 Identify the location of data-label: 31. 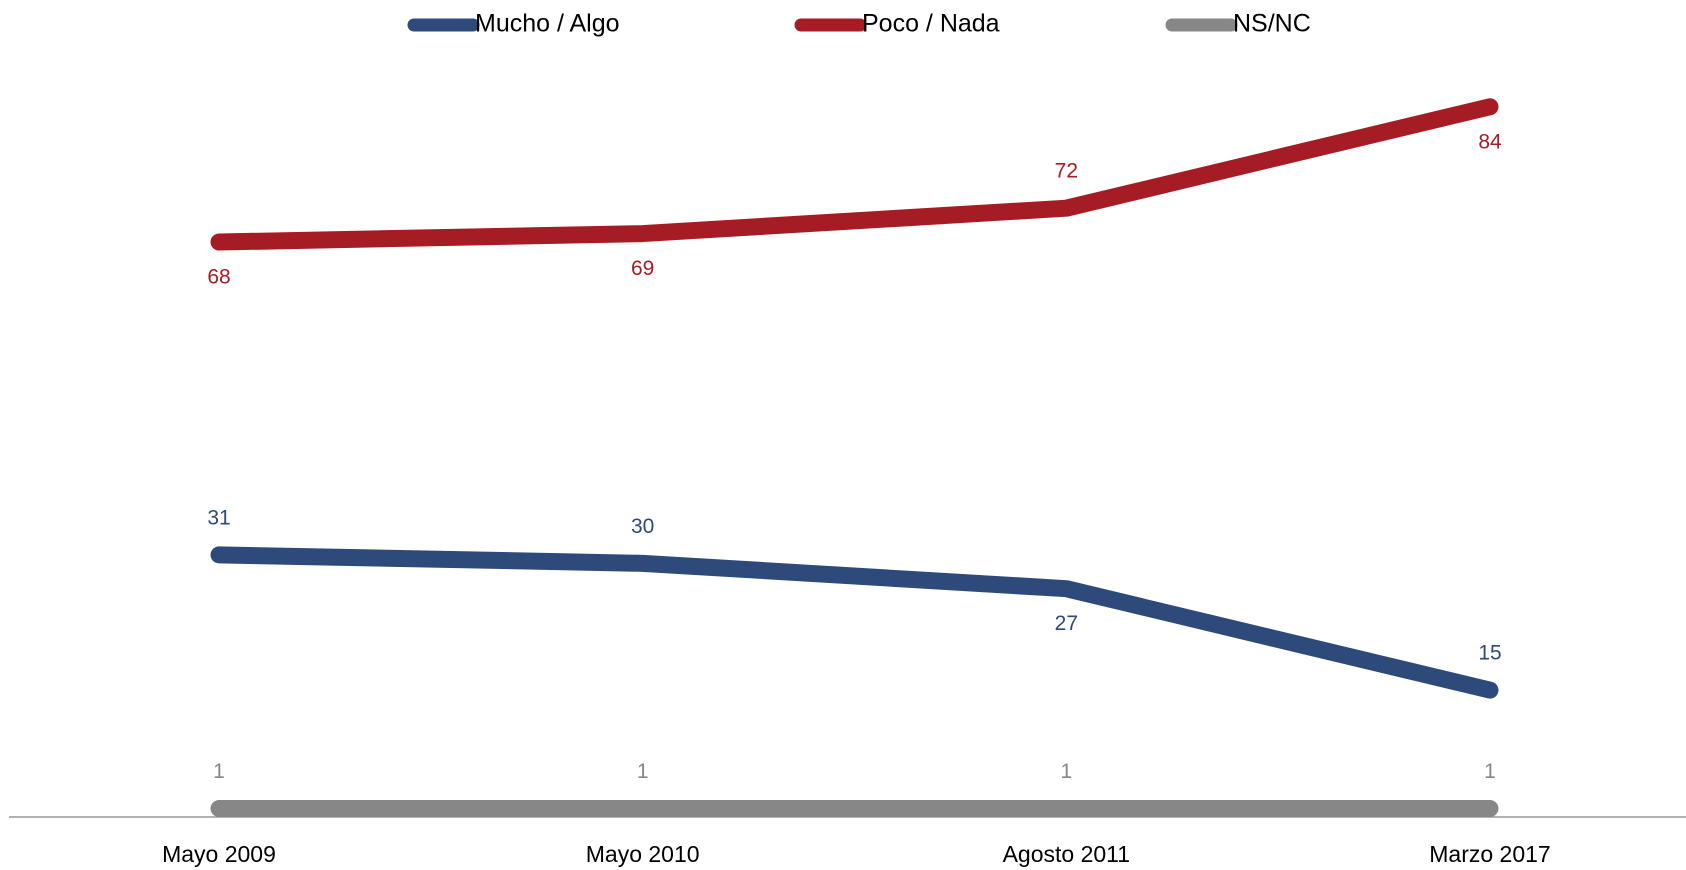
(218, 517).